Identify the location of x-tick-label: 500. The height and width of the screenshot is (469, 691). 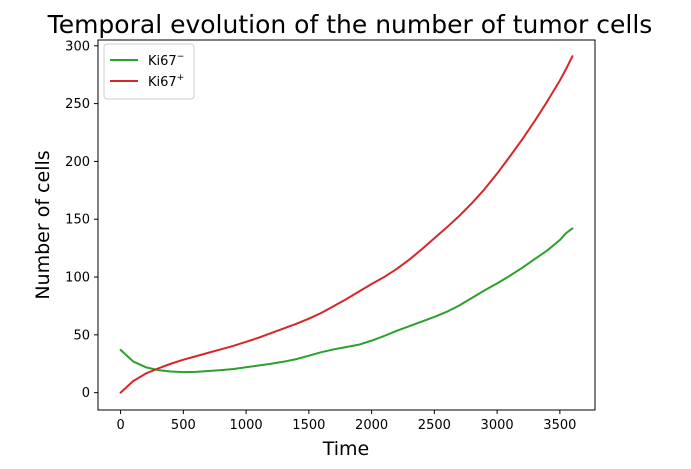
(183, 425).